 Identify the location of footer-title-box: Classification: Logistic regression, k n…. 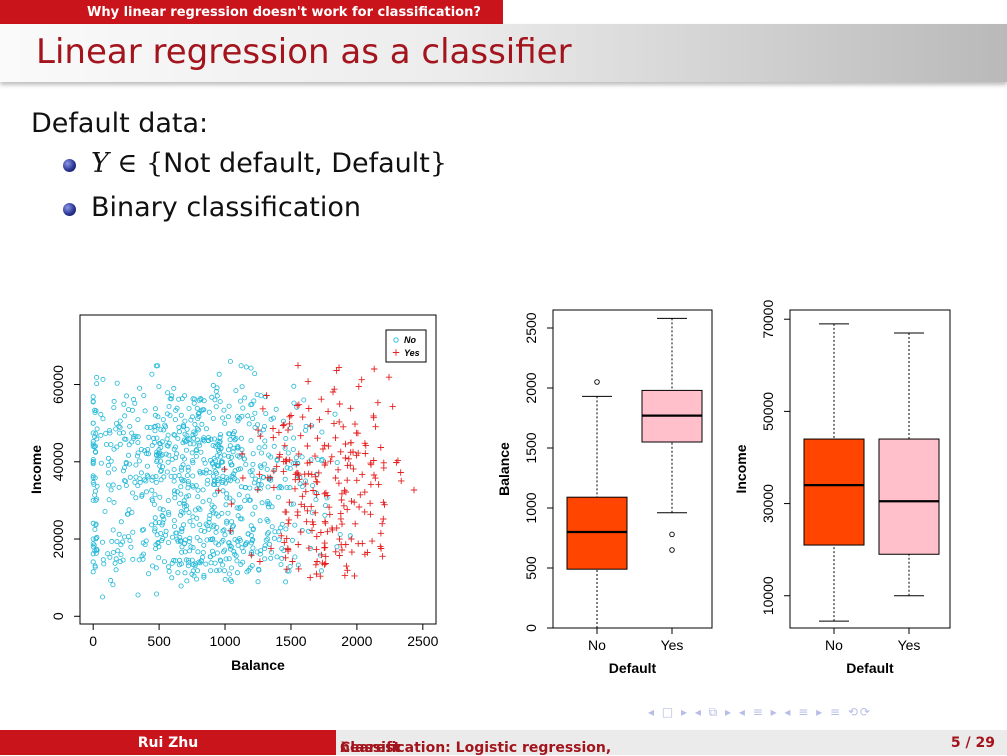
(504, 743).